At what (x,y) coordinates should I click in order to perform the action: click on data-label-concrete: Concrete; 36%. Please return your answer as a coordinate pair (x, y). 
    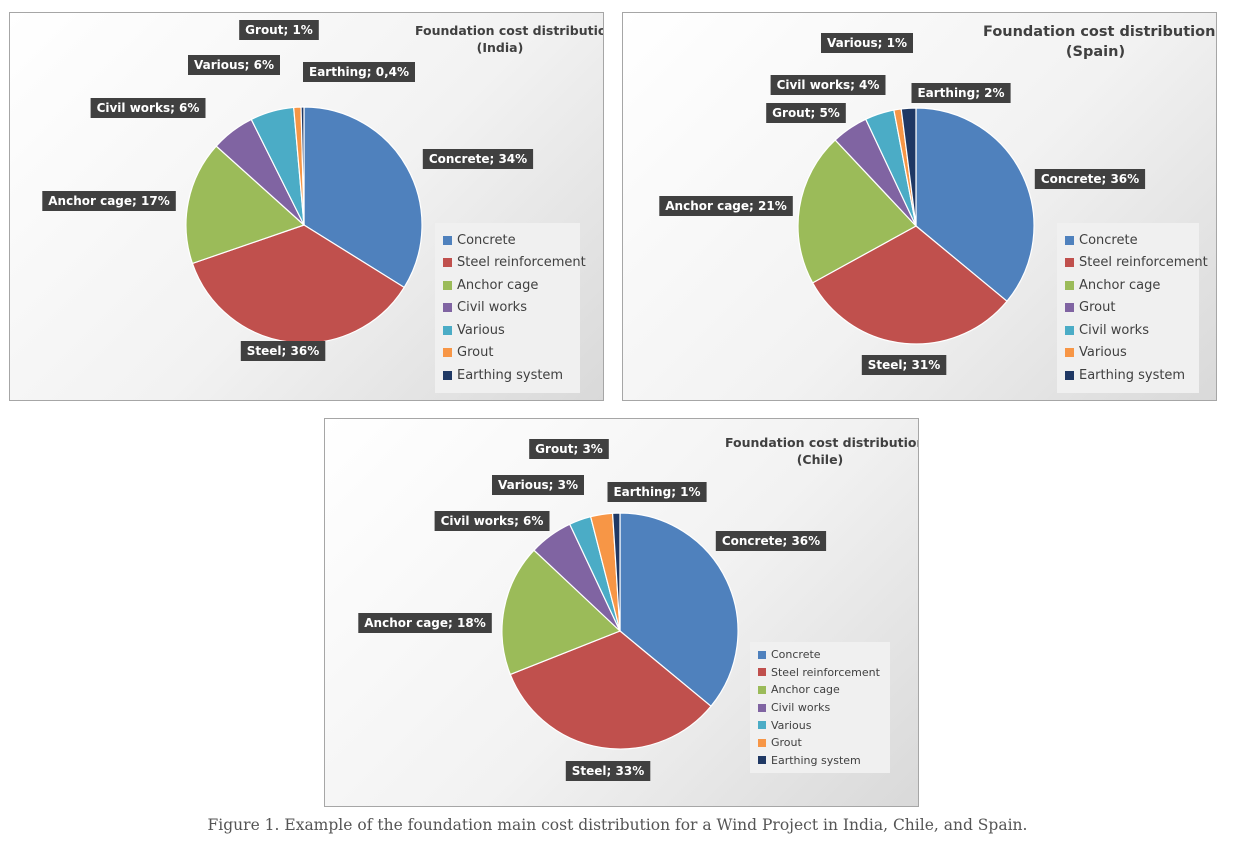
    Looking at the image, I should click on (771, 541).